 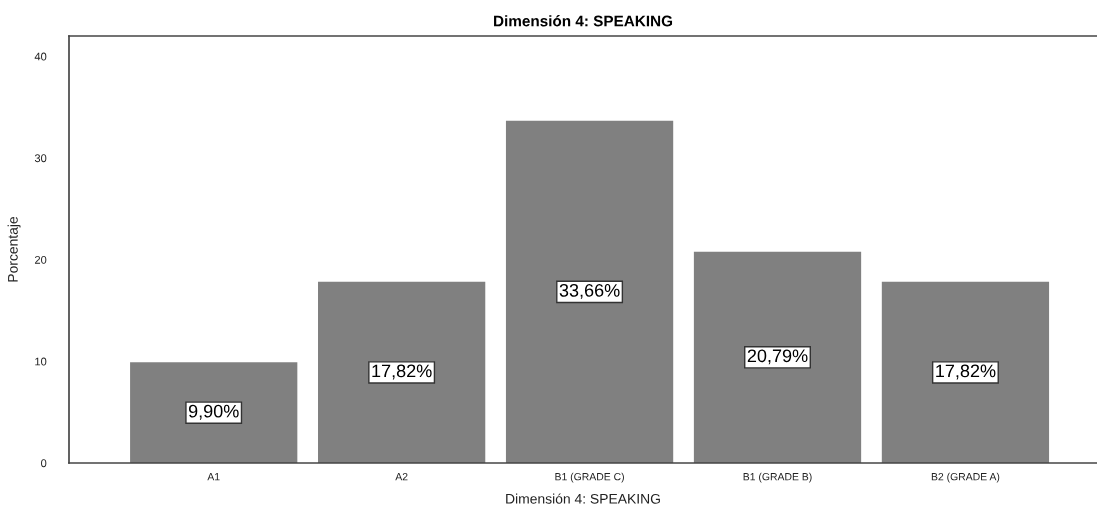 What do you see at coordinates (777, 477) in the screenshot?
I see `x-tick-label: B1 (GRADE B)` at bounding box center [777, 477].